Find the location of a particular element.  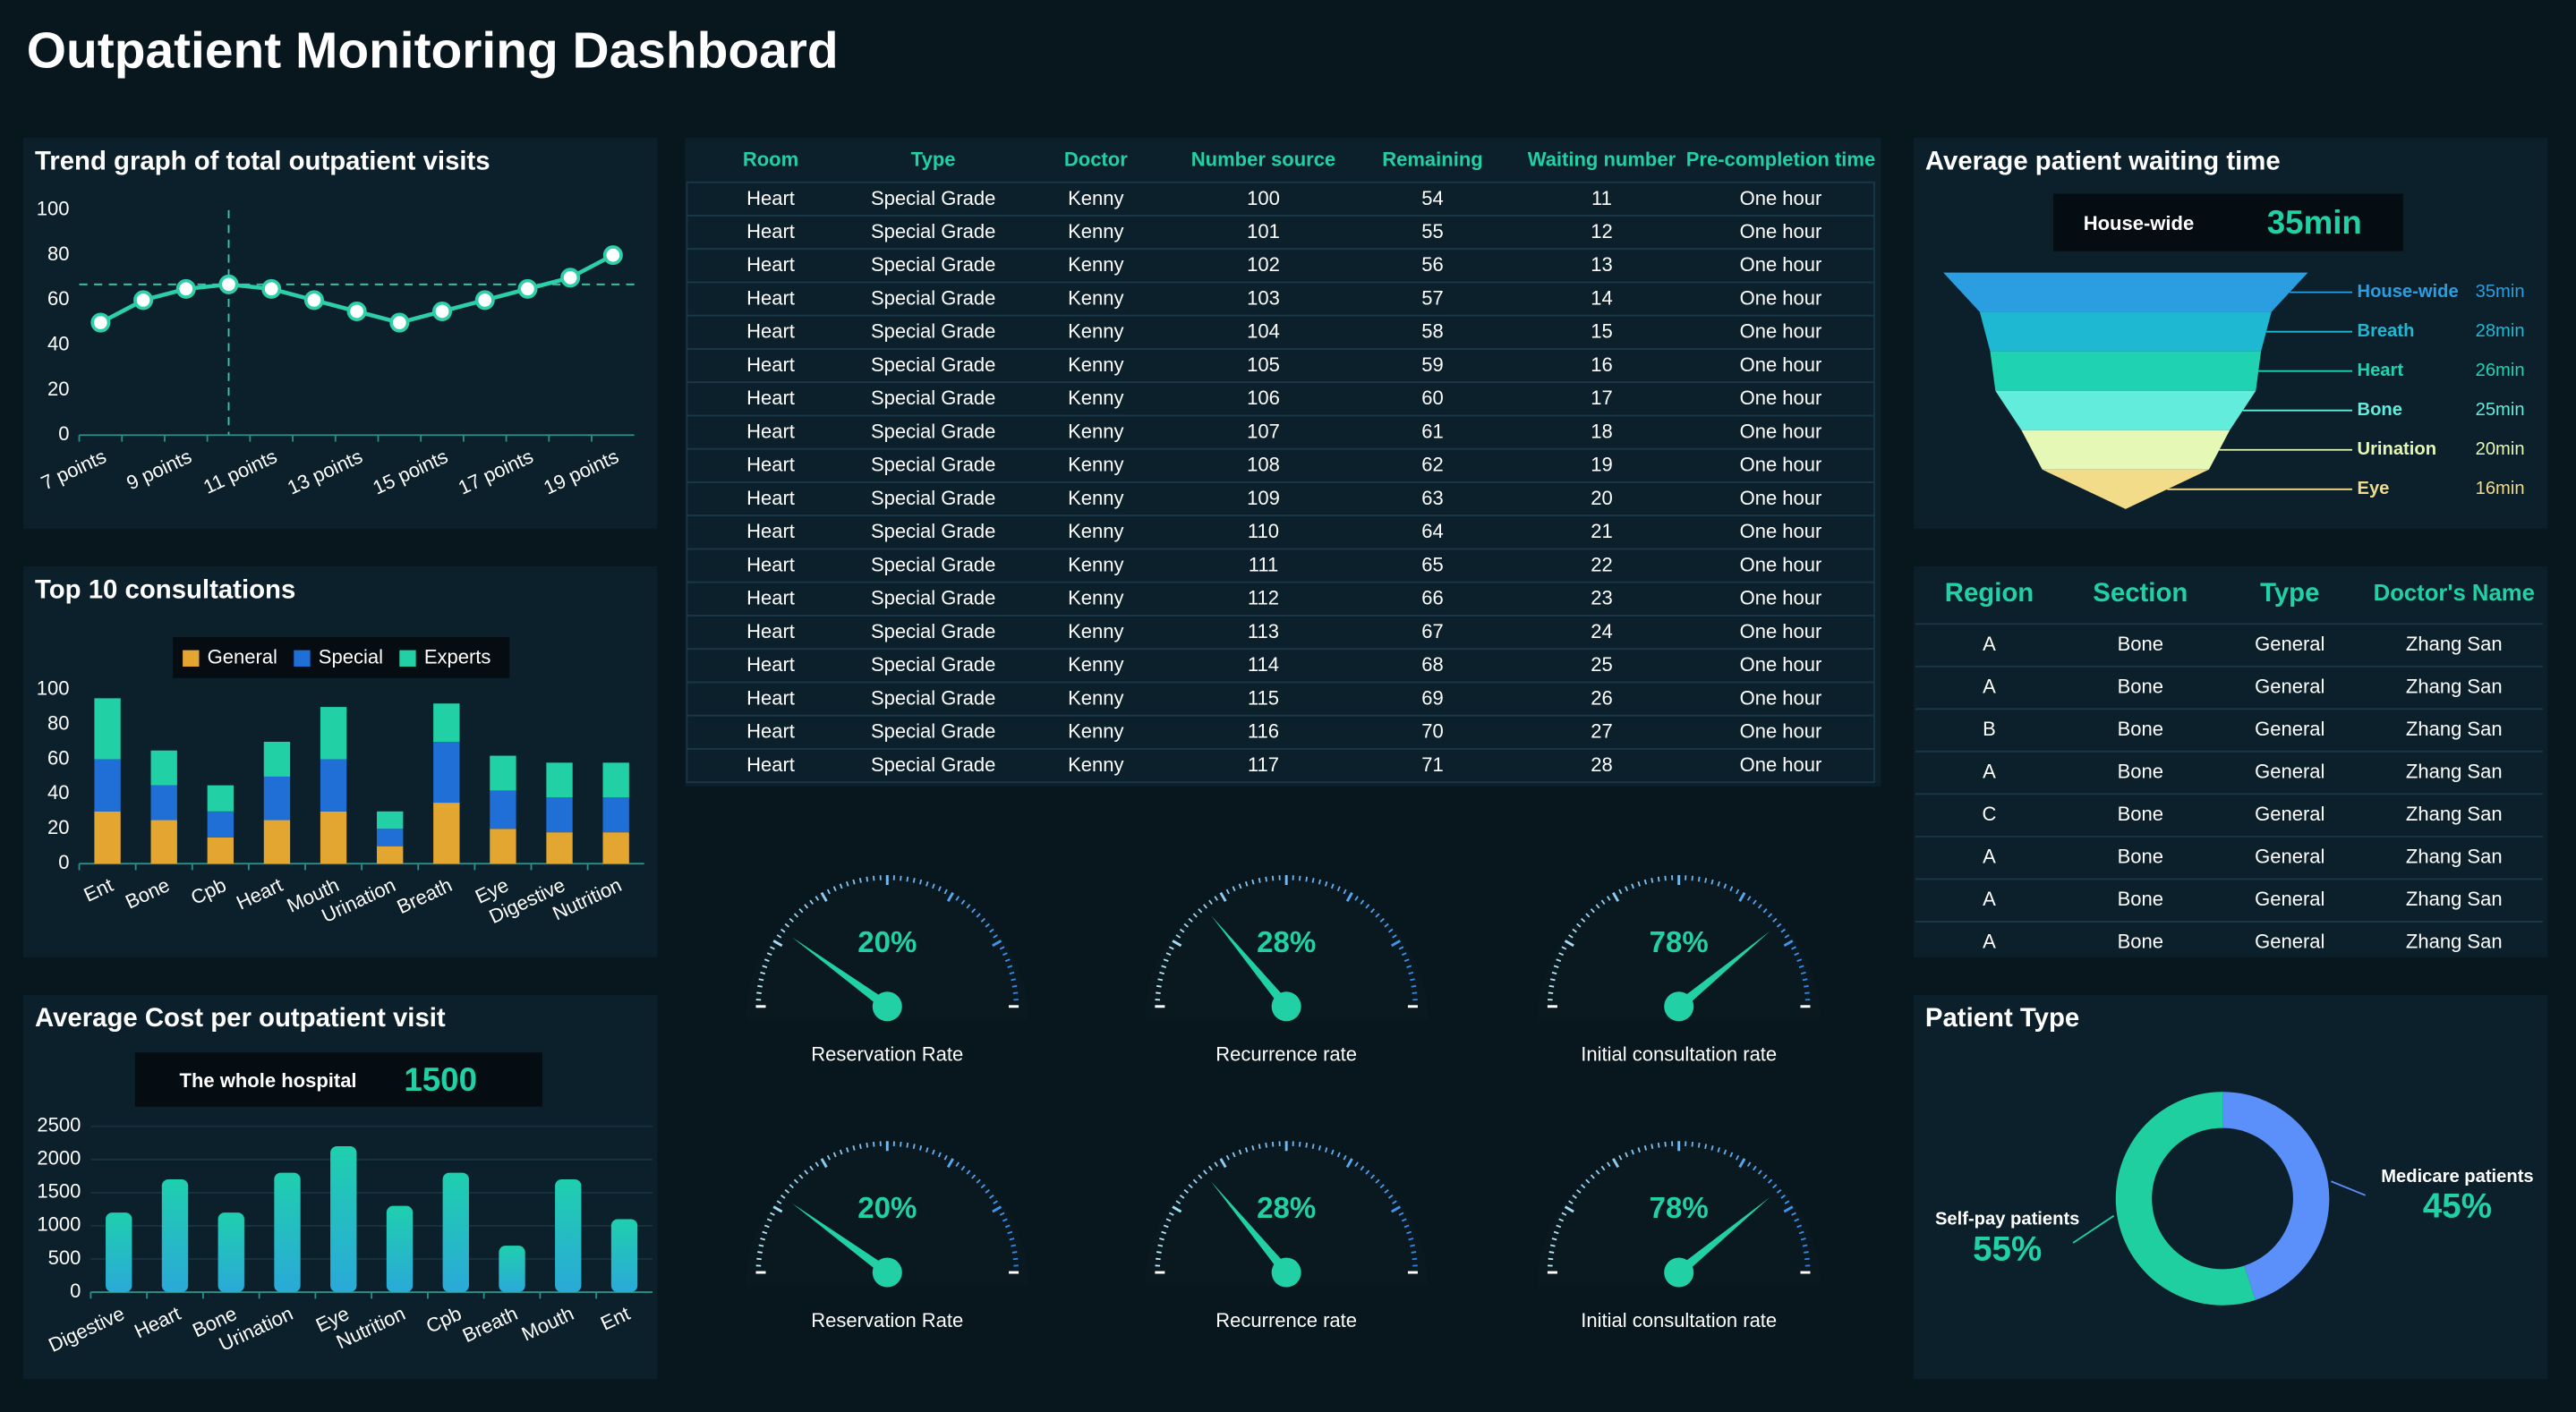

table-cell: A is located at coordinates (1989, 899).